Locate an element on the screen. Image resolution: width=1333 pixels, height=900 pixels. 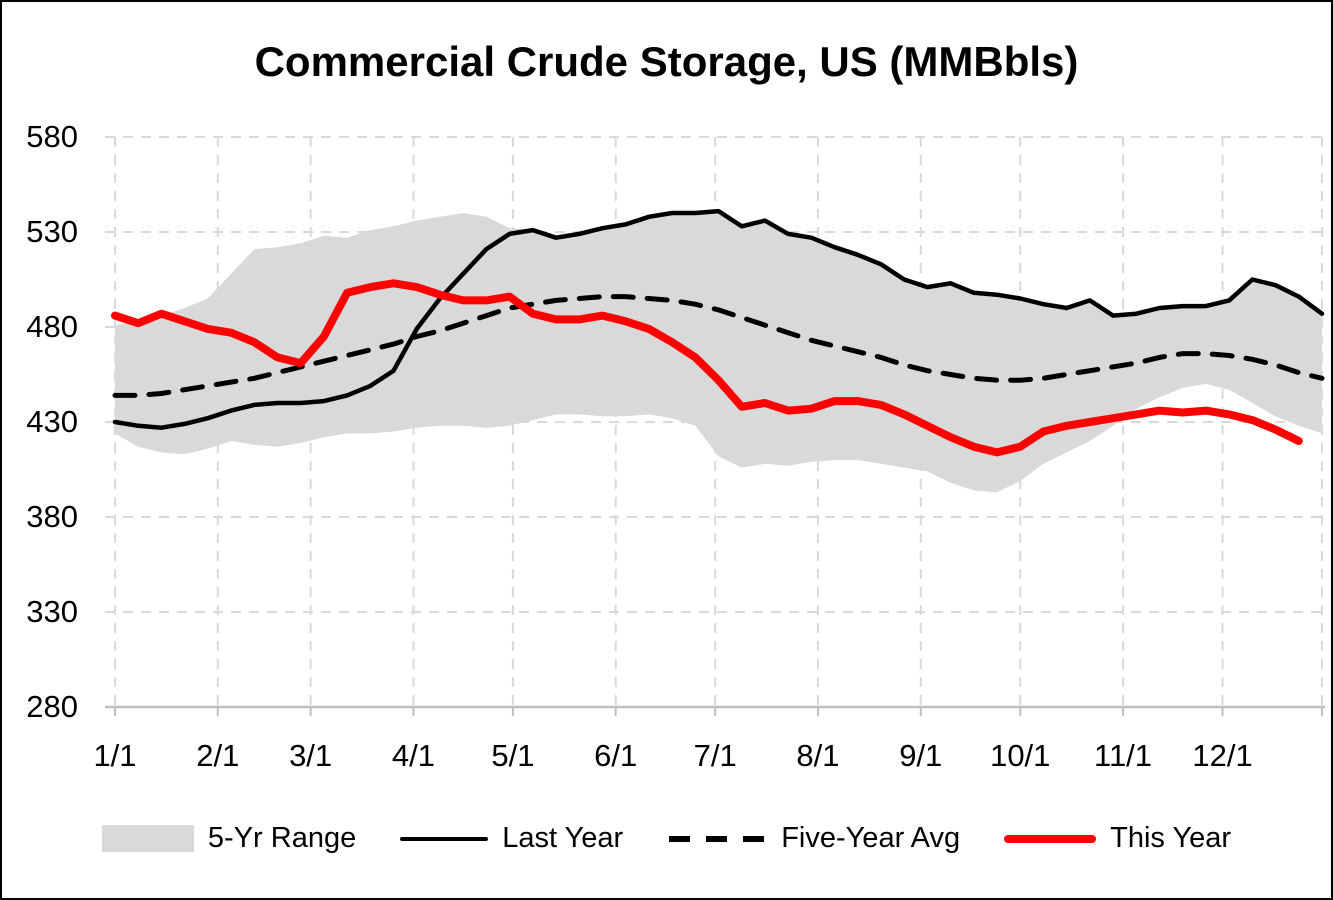
legend-item-this-year: This Year is located at coordinates (1117, 838).